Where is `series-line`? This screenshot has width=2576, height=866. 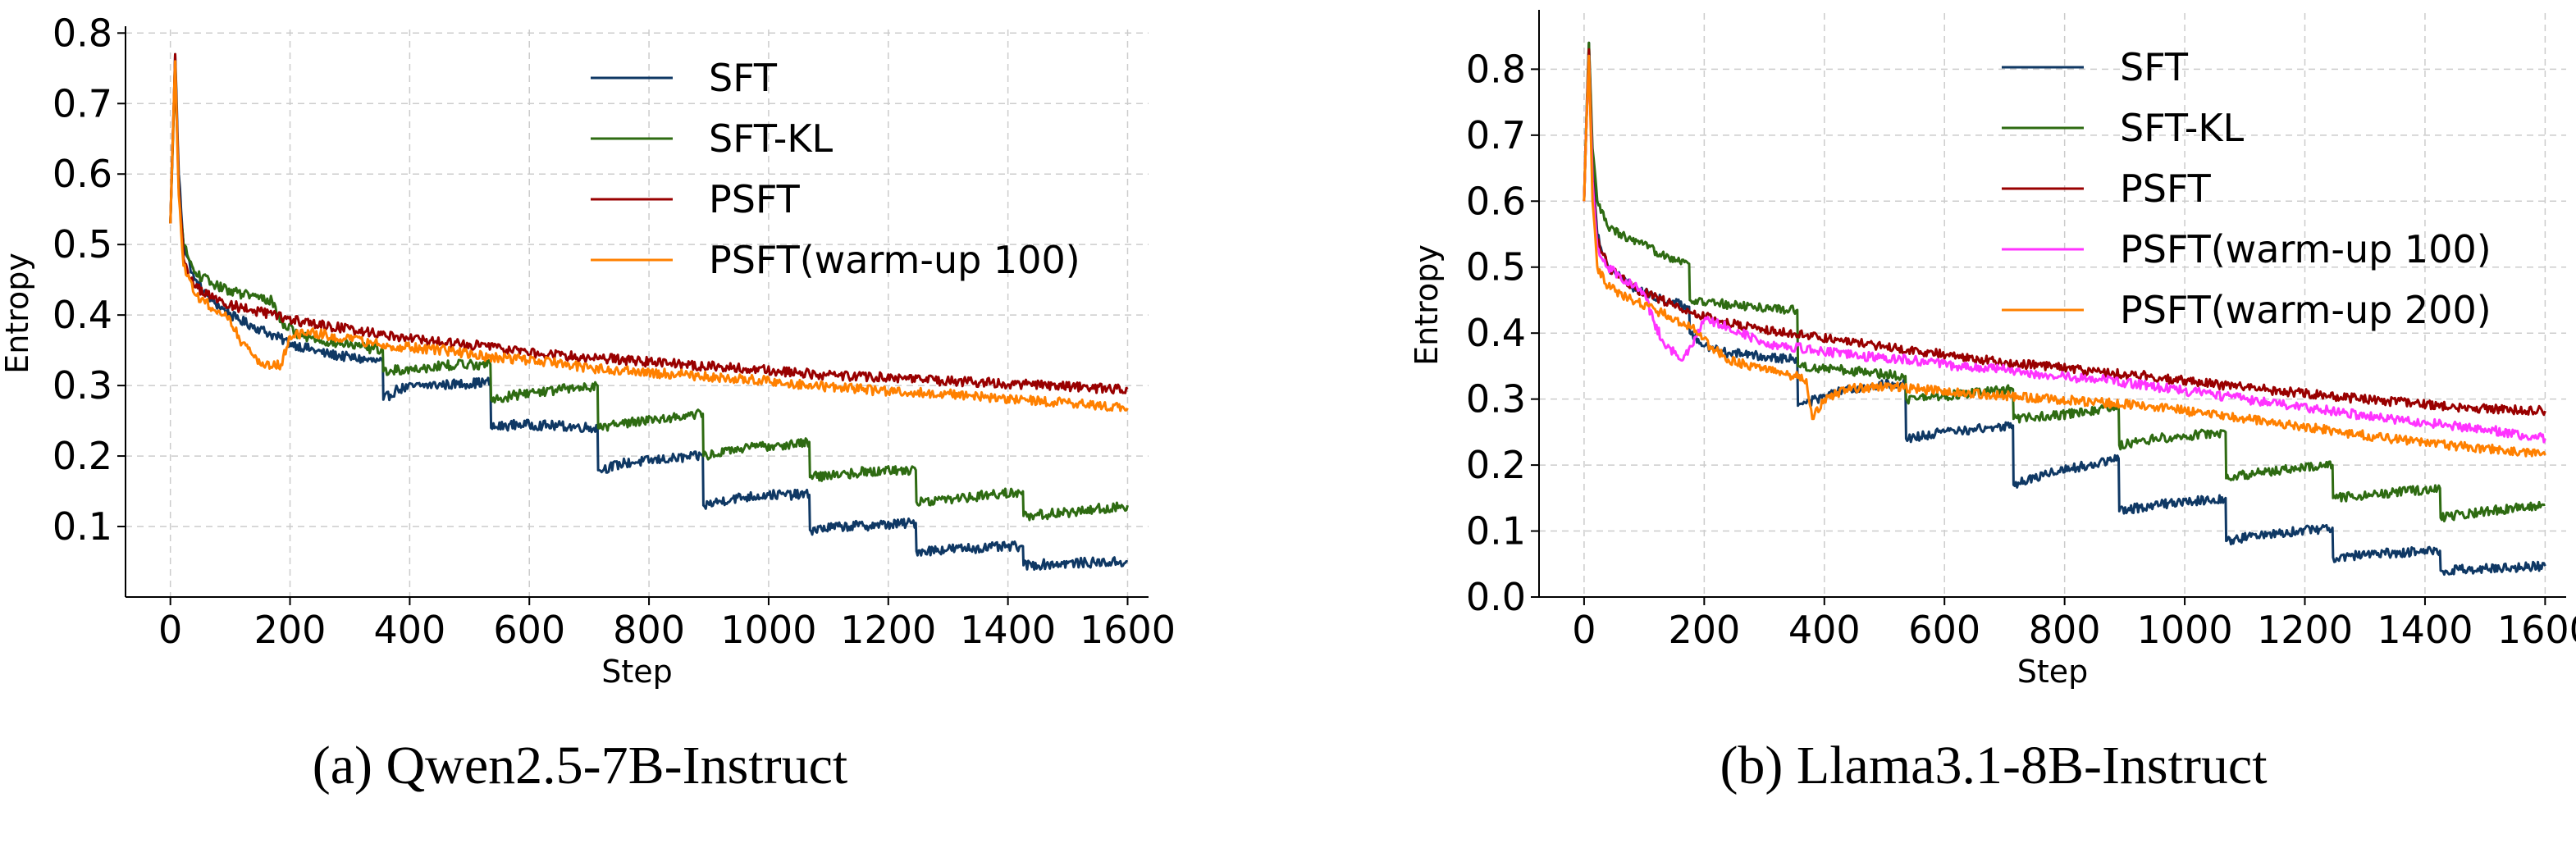
series-line is located at coordinates (649, 223).